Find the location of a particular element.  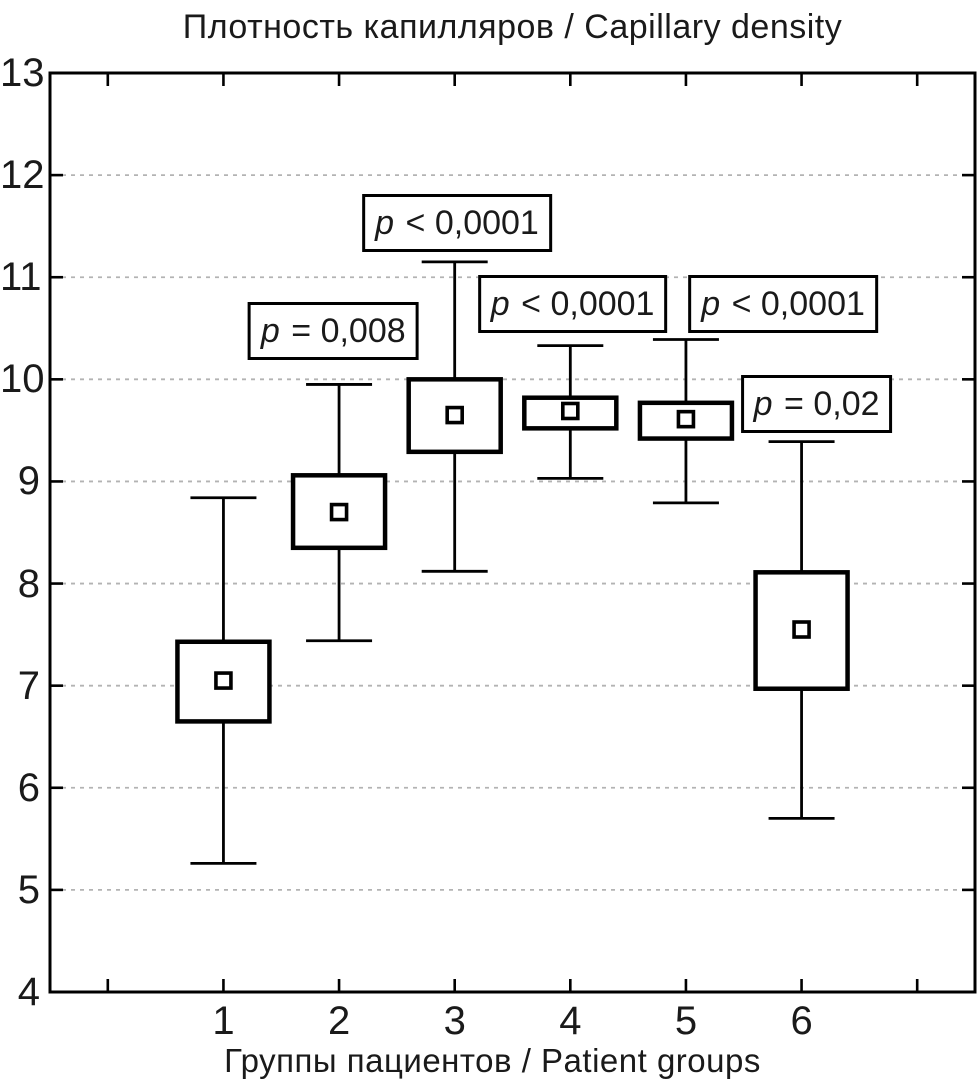

p-value-annotation: p = 0,02 is located at coordinates (816, 403).